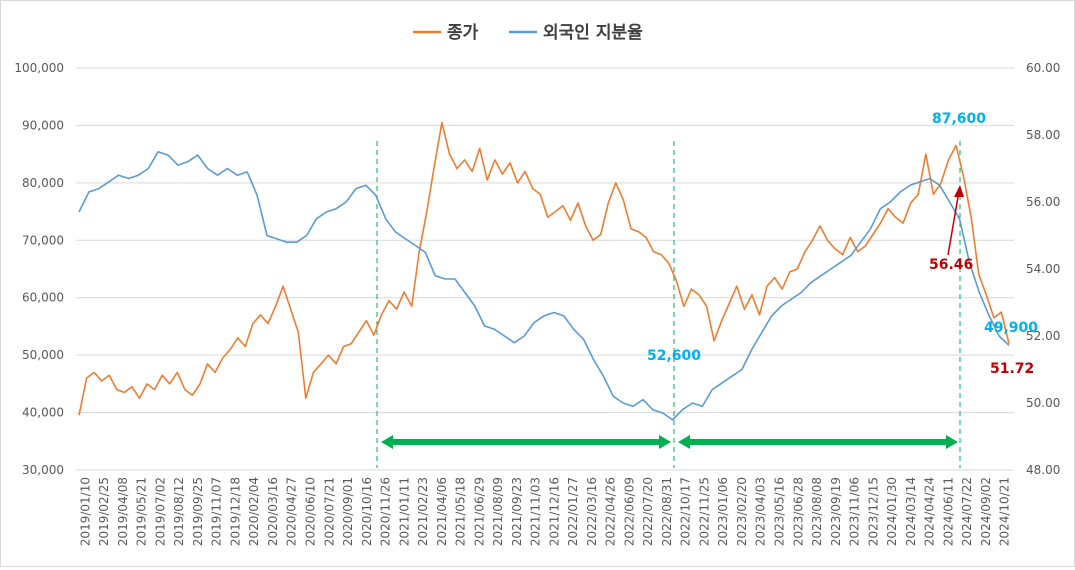 This screenshot has width=1075, height=570. What do you see at coordinates (873, 511) in the screenshot?
I see `x-axis-tick-label: 2023/12/15` at bounding box center [873, 511].